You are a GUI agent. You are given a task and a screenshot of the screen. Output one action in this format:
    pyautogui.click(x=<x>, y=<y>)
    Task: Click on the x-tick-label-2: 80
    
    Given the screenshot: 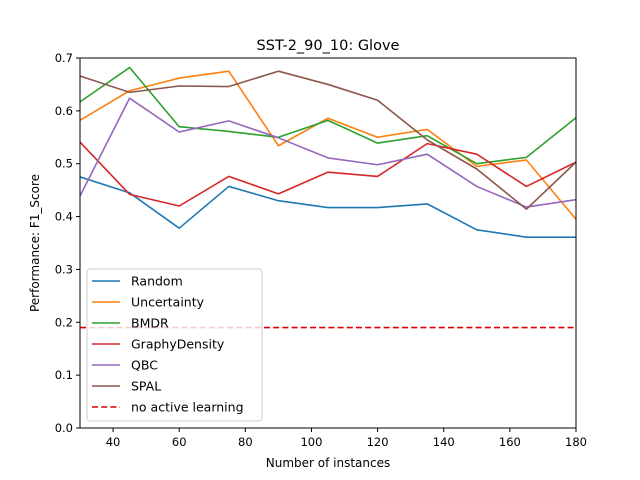 What is the action you would take?
    pyautogui.click(x=245, y=442)
    